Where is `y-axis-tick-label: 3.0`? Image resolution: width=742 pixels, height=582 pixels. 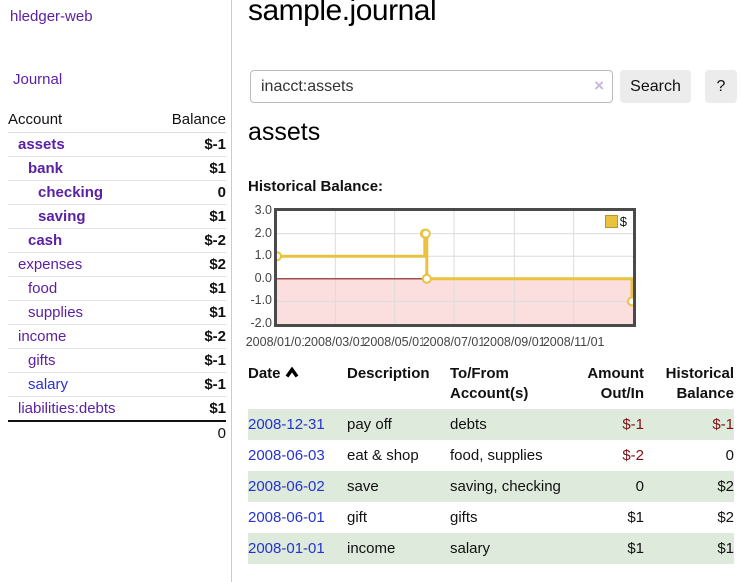
y-axis-tick-label: 3.0 is located at coordinates (263, 210).